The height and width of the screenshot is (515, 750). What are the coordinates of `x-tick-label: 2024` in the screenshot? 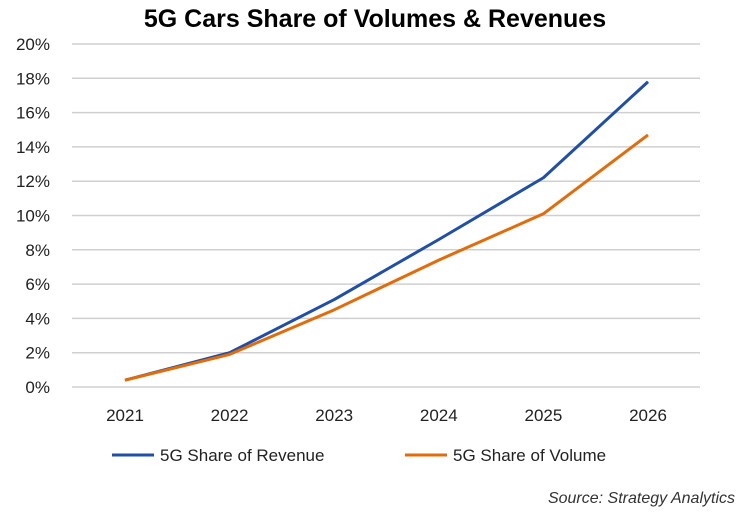 It's located at (439, 415).